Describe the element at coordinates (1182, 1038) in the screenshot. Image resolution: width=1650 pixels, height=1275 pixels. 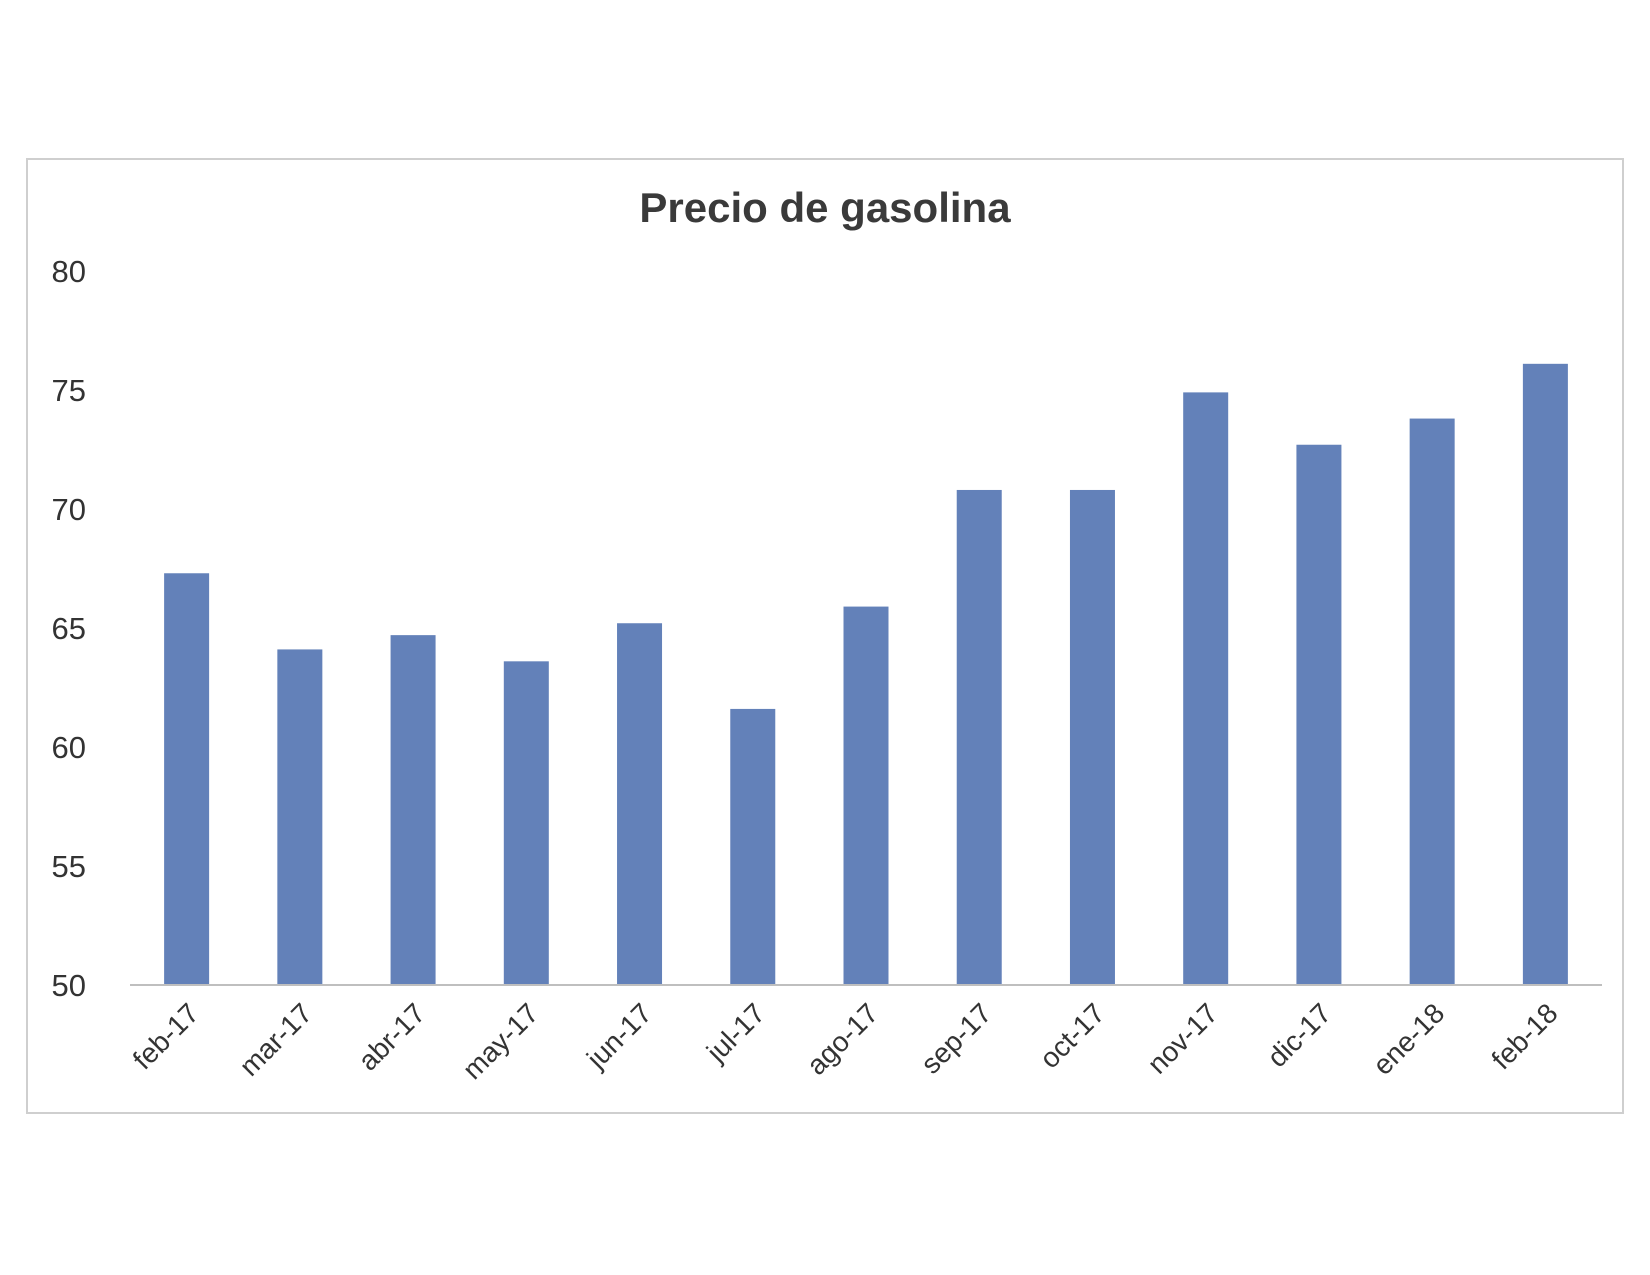
I see `x-tick-label: nov-17` at that location.